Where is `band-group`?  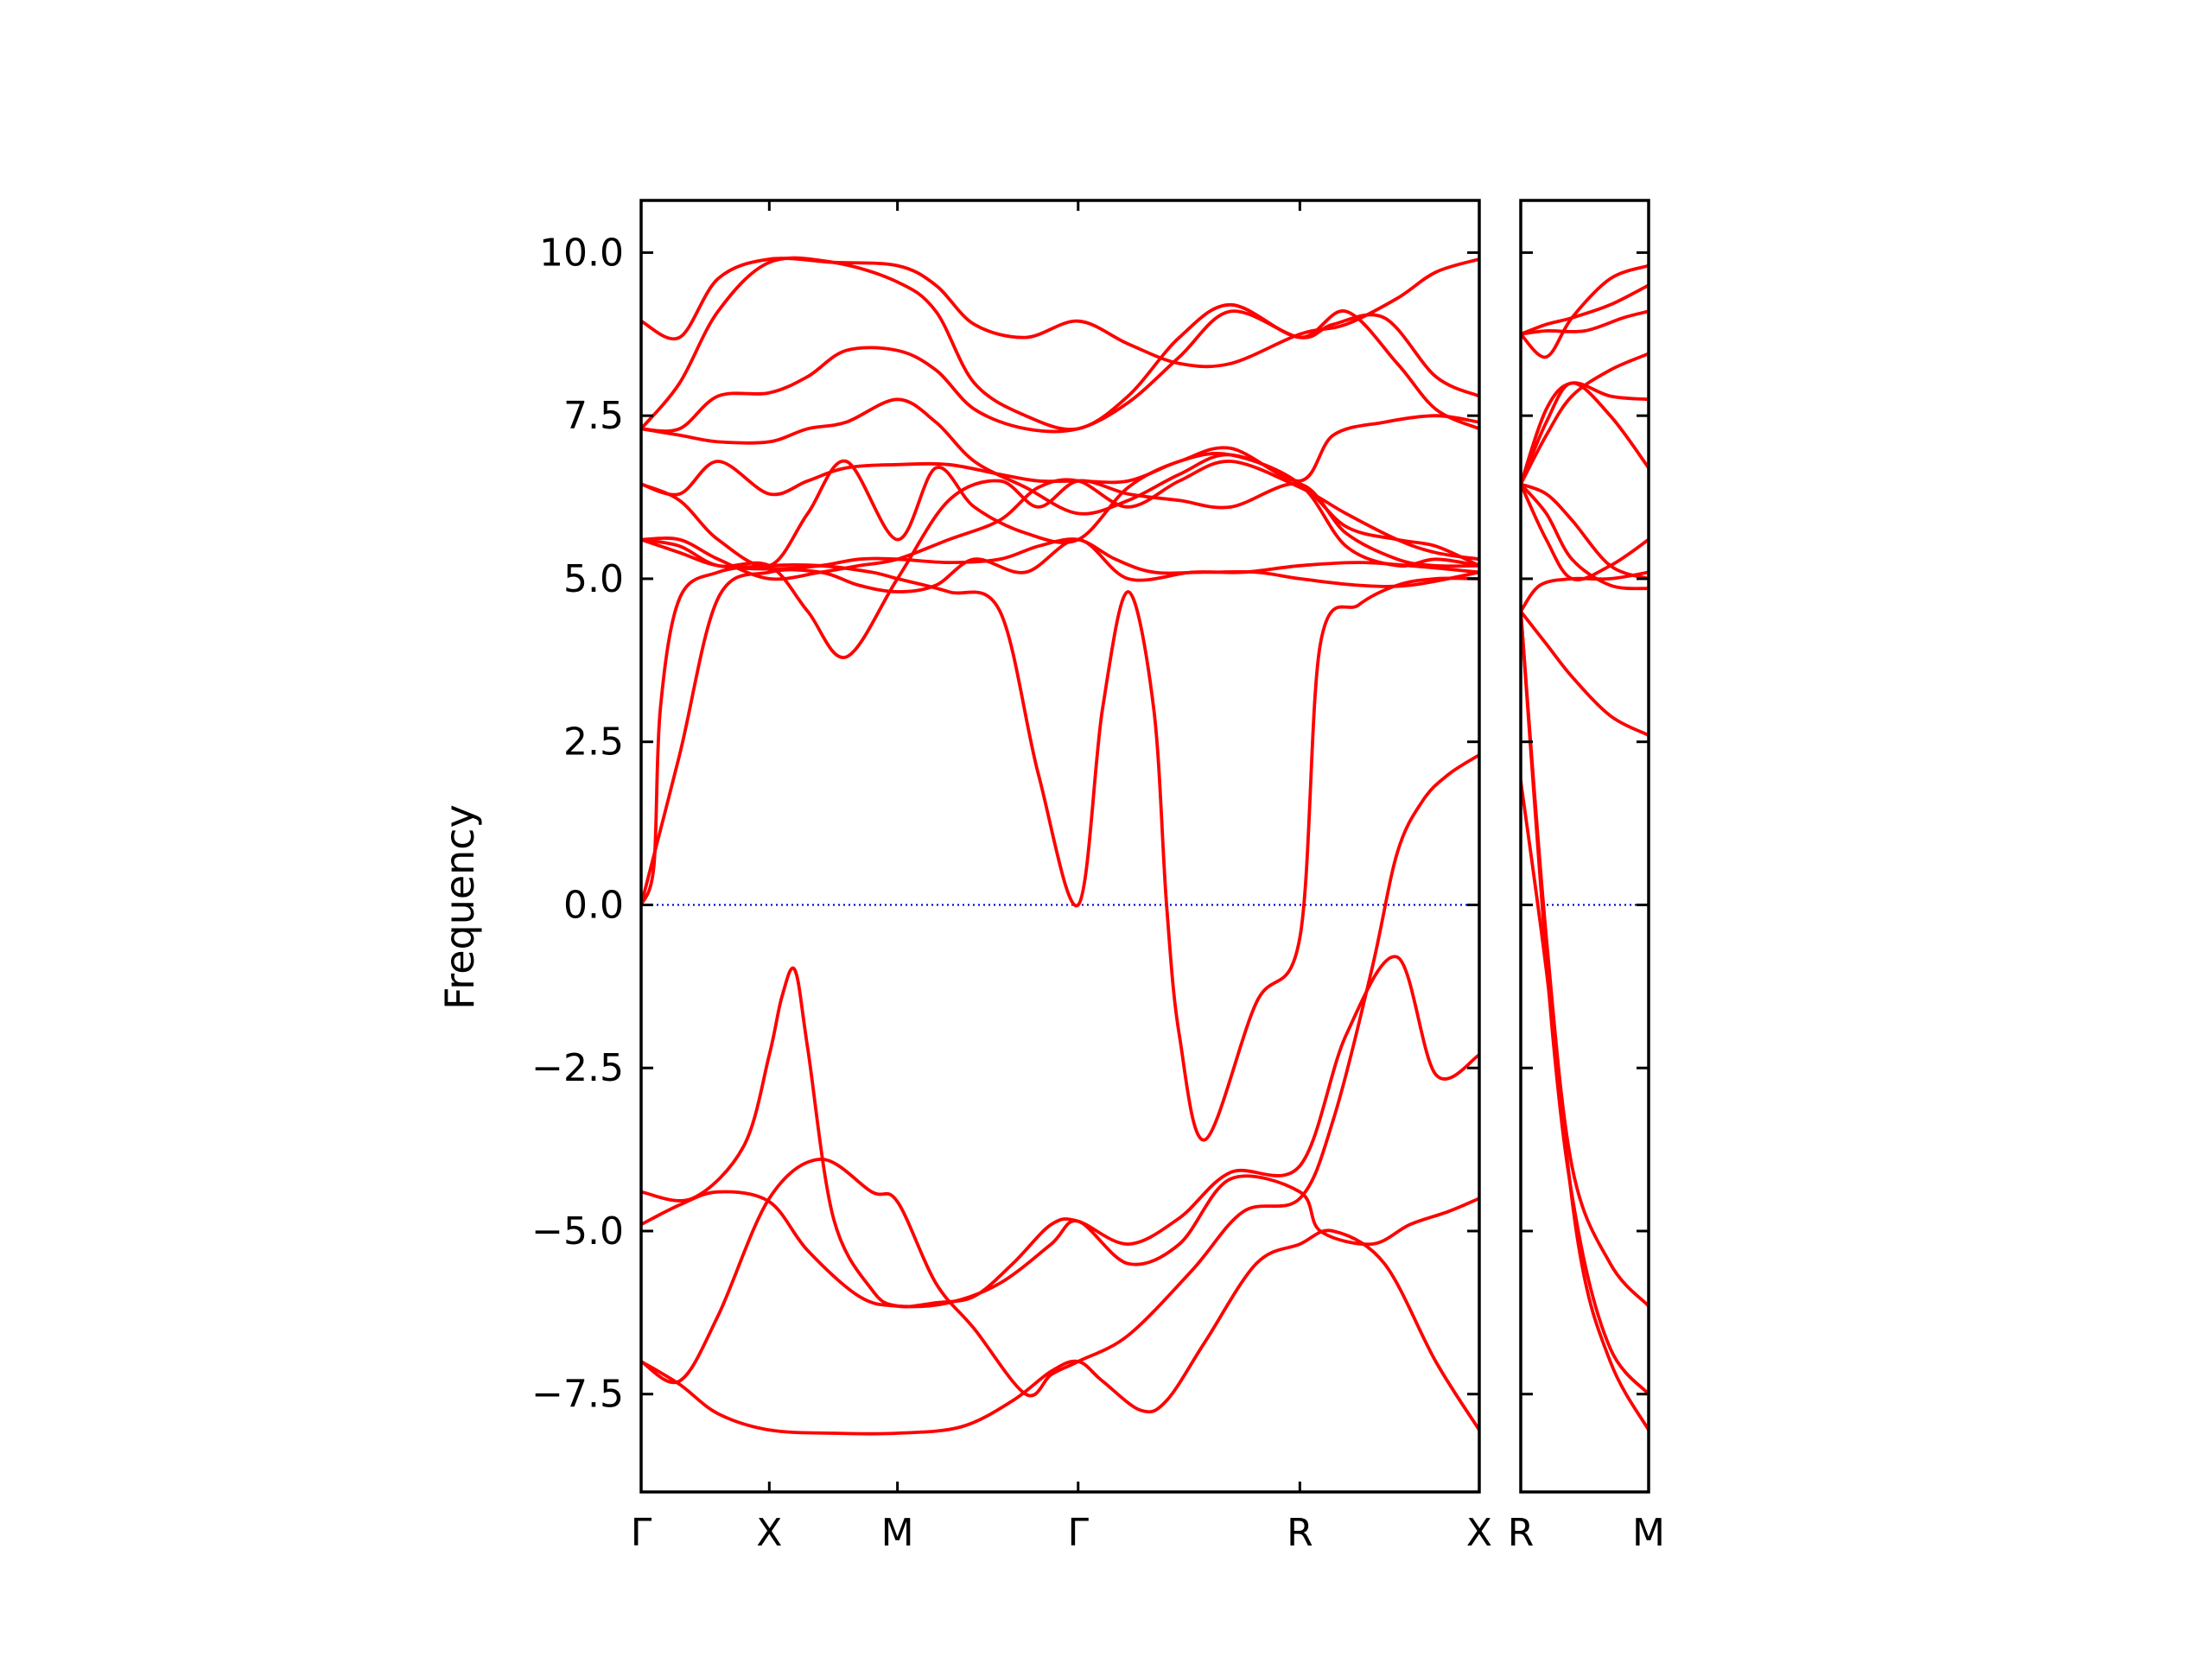 band-group is located at coordinates (1585, 848).